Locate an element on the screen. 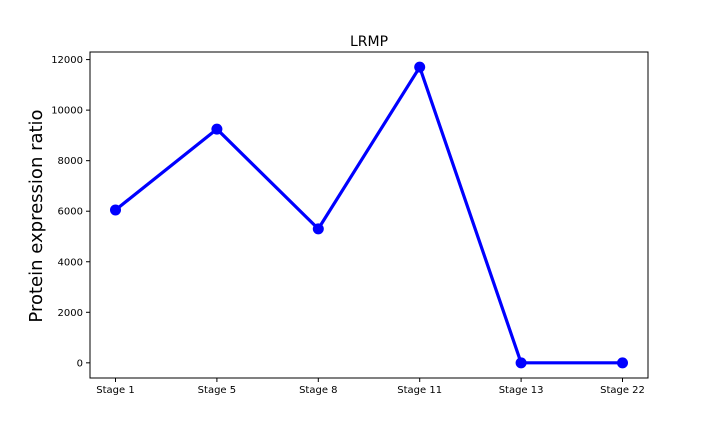 The image size is (720, 436). y-tick-label: 6000 is located at coordinates (70, 212).